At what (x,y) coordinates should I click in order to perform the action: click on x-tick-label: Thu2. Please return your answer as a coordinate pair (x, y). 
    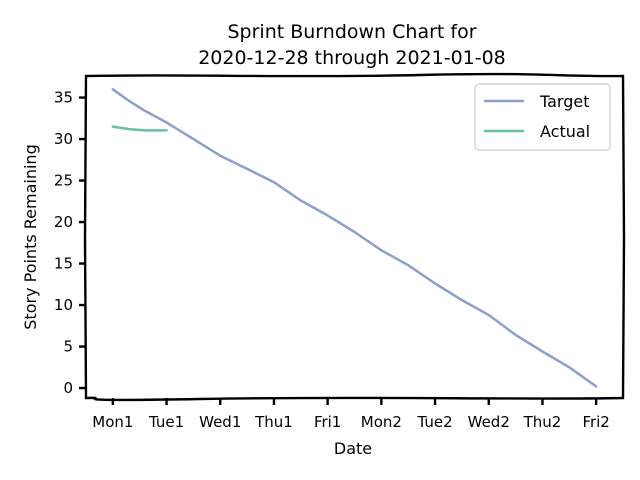
    Looking at the image, I should click on (542, 422).